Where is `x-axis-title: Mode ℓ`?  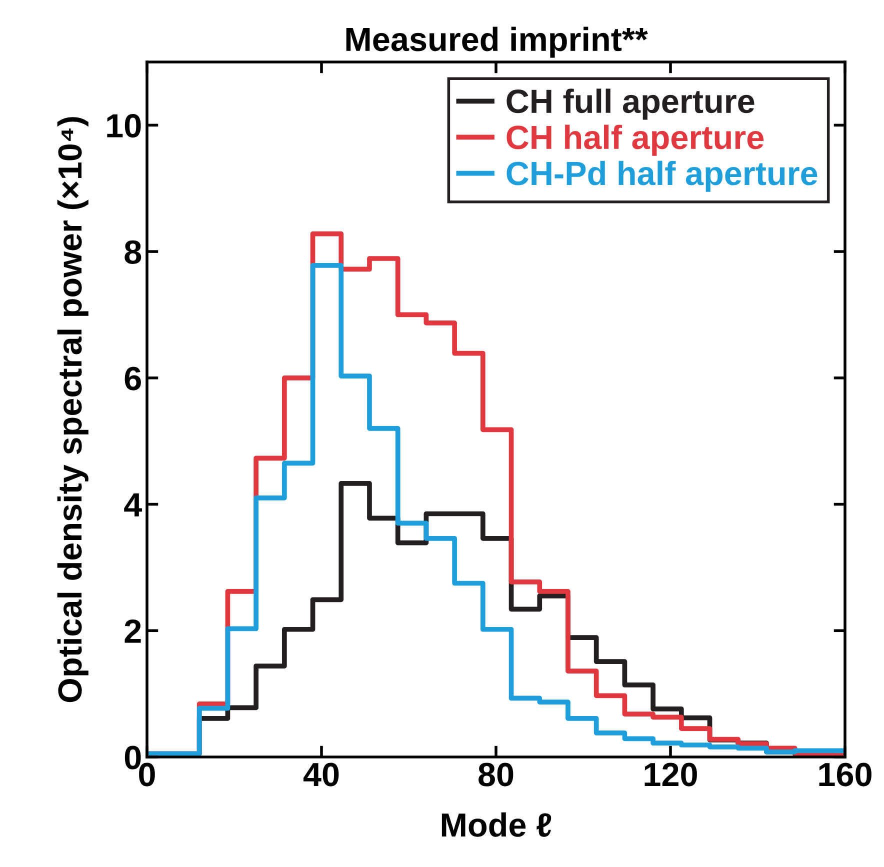 x-axis-title: Mode ℓ is located at coordinates (497, 824).